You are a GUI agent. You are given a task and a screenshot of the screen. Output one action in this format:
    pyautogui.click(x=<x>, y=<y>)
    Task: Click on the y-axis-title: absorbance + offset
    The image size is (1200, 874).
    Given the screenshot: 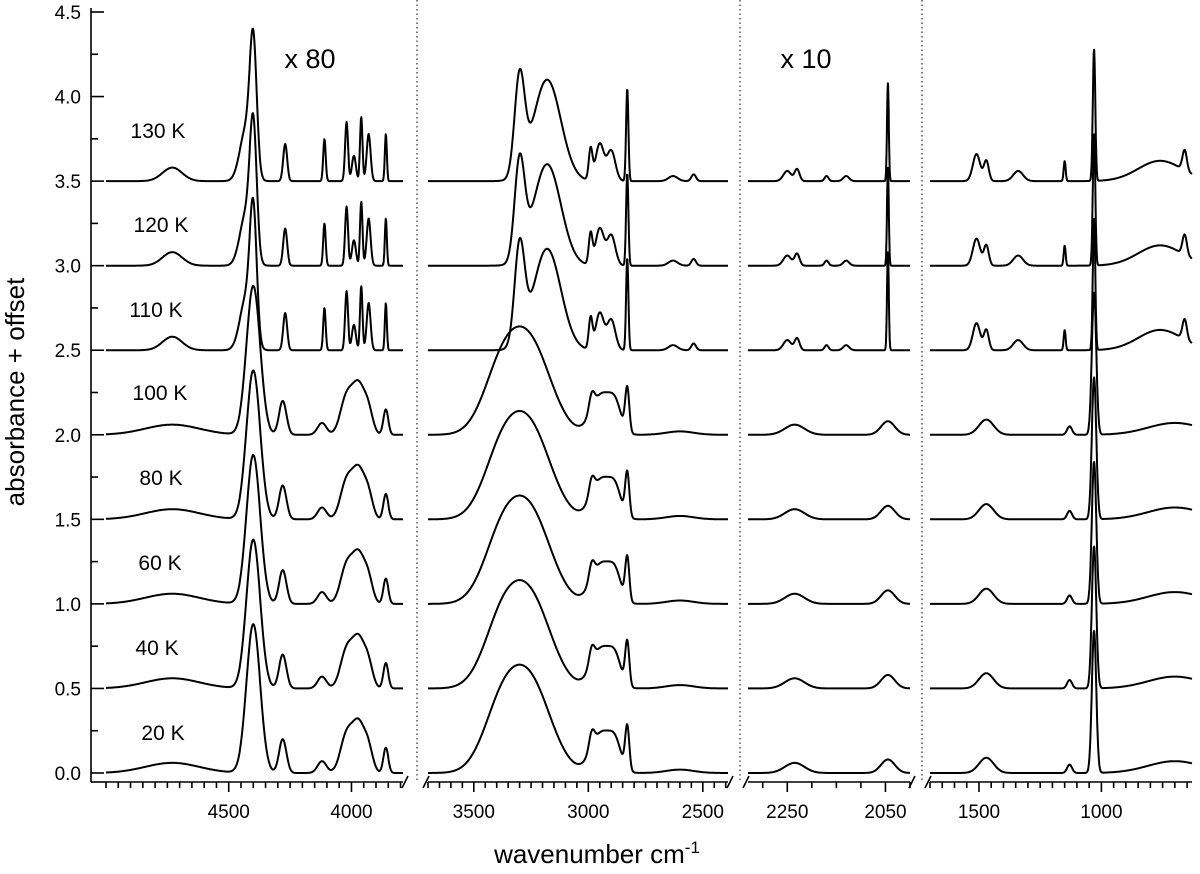 What is the action you would take?
    pyautogui.click(x=15, y=391)
    